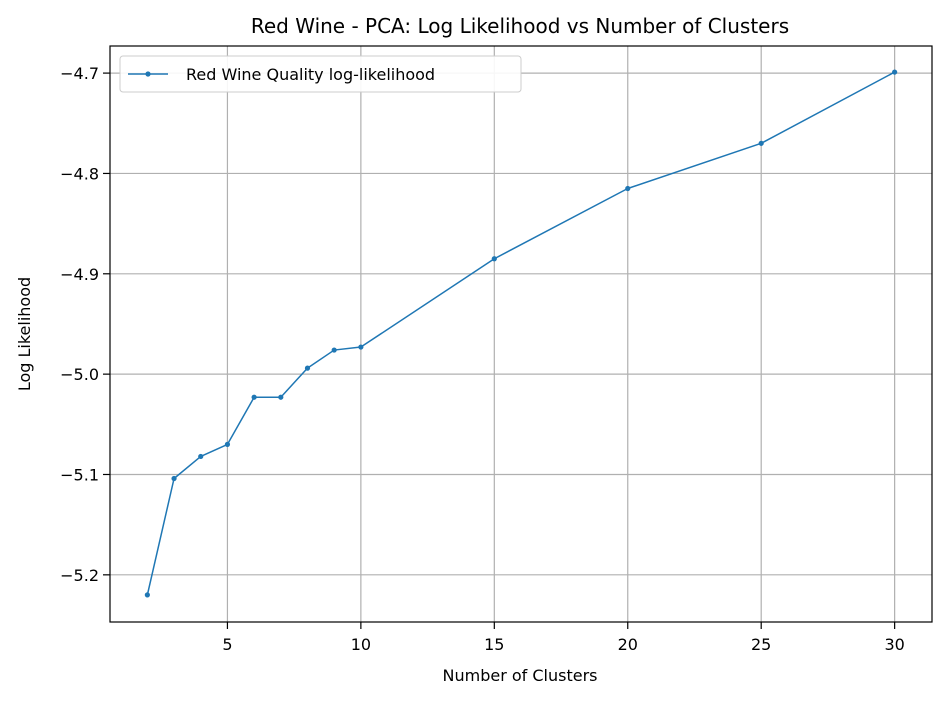  What do you see at coordinates (361, 644) in the screenshot?
I see `x-tick-label: 10` at bounding box center [361, 644].